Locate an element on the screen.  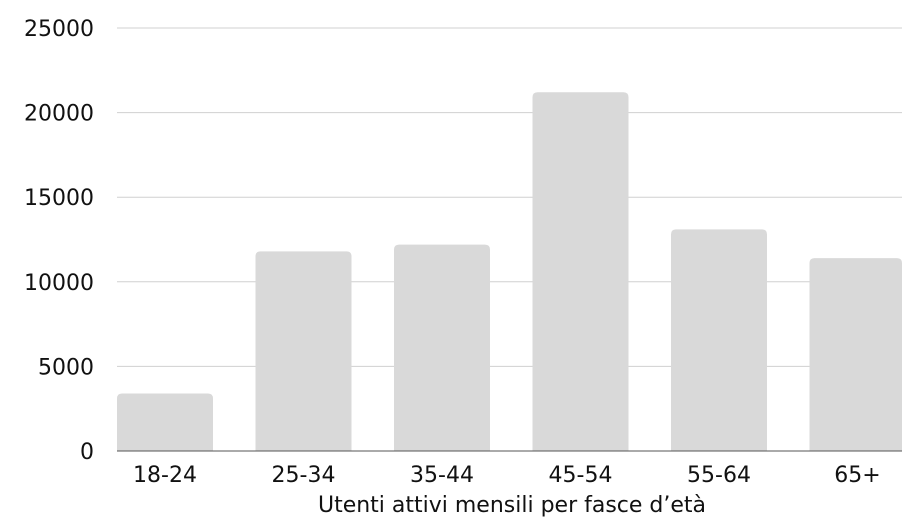
x-tick-label: 25-34 is located at coordinates (304, 475).